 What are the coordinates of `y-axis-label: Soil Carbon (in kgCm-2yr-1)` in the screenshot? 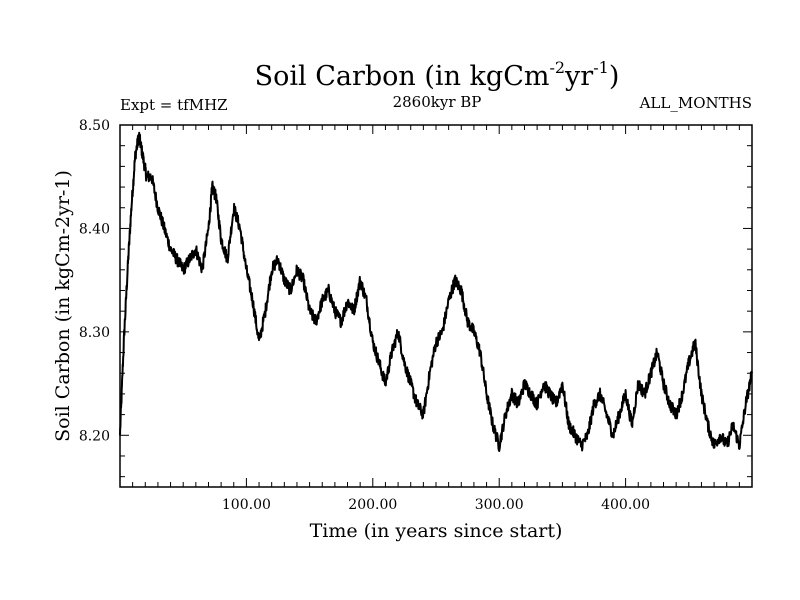 It's located at (63, 306).